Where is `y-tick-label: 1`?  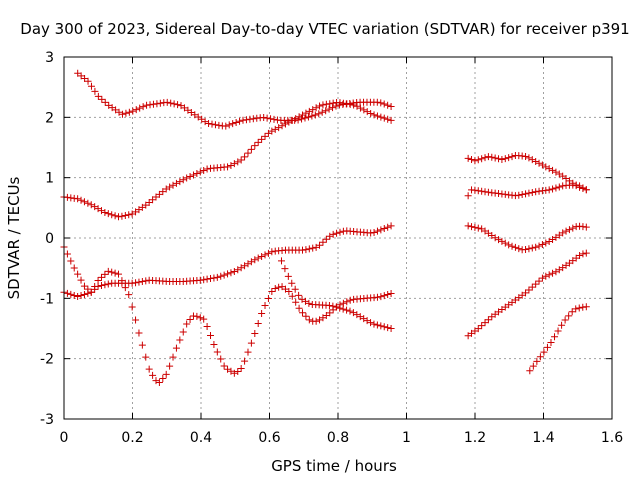 y-tick-label: 1 is located at coordinates (49, 179).